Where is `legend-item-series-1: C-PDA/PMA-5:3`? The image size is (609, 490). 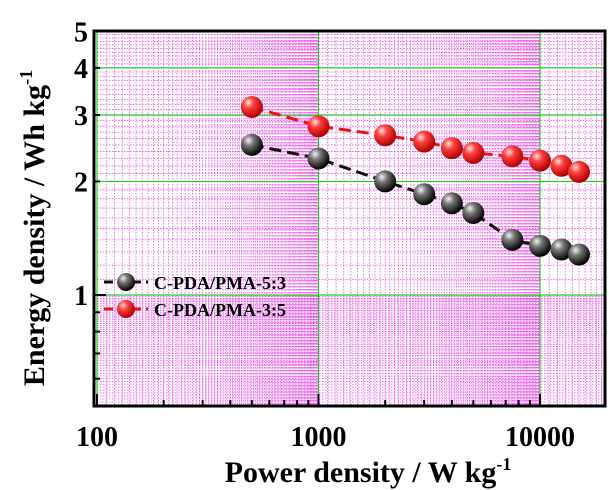
legend-item-series-1: C-PDA/PMA-5:3 is located at coordinates (195, 283).